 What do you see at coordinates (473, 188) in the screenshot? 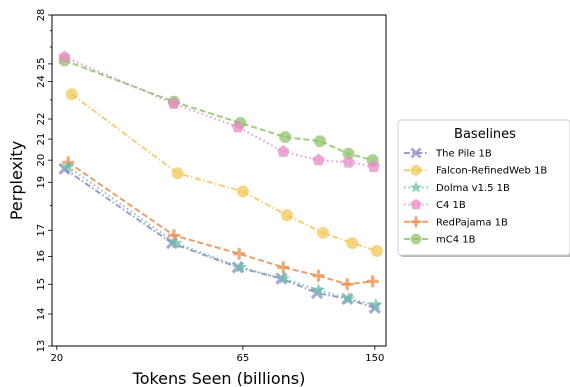
I see `legend-label: Dolma v1.5 1B` at bounding box center [473, 188].